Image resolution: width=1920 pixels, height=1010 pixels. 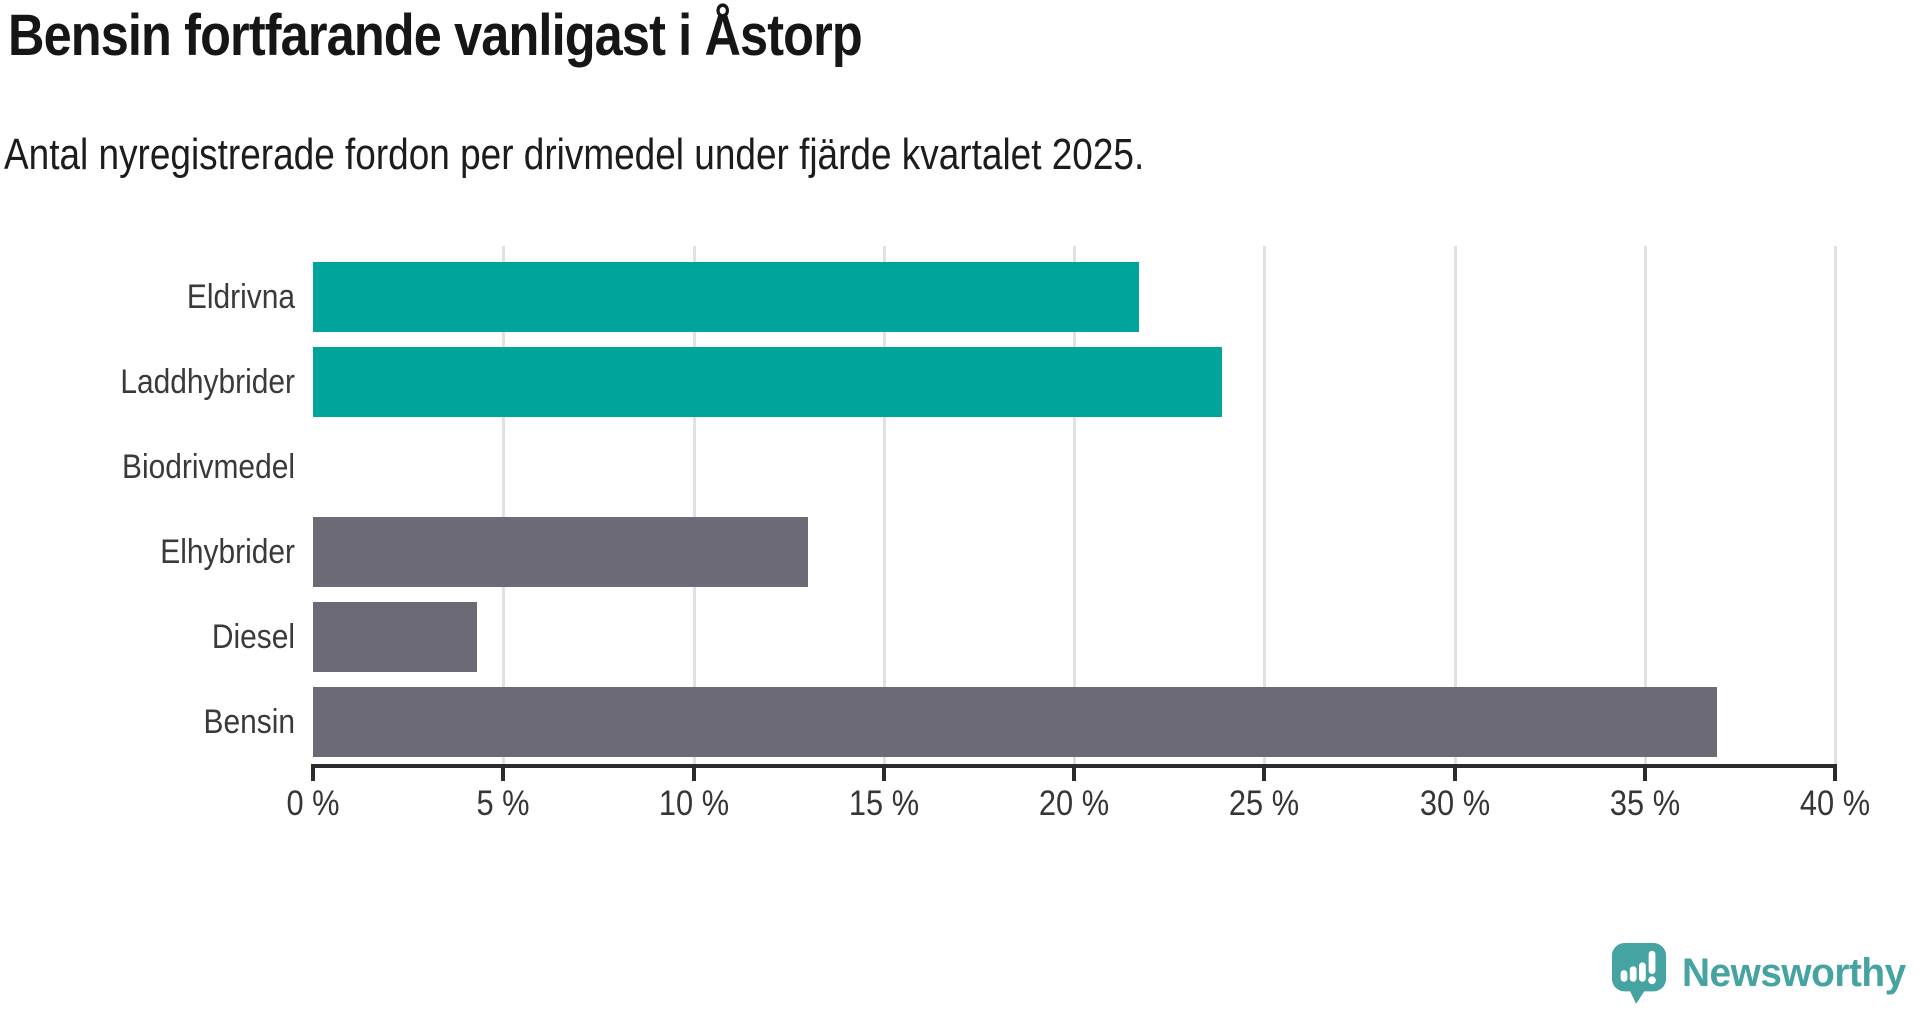 What do you see at coordinates (435, 35) in the screenshot?
I see `chart-title: Bensin fortfarande vanligast i Åstorp` at bounding box center [435, 35].